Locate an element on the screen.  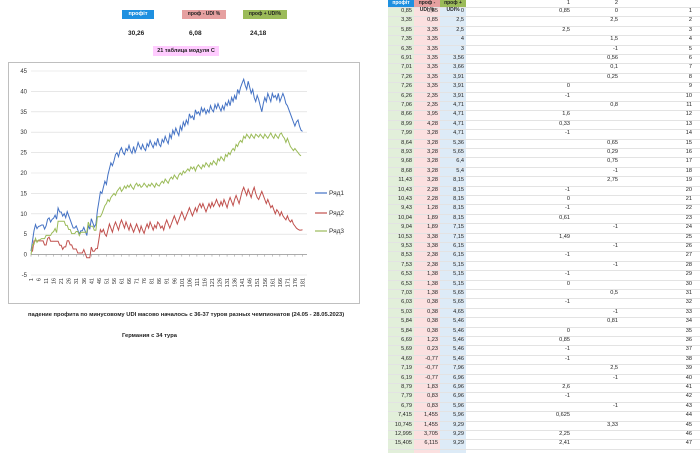
table-cell: 4,65 is located at coordinates (458, 311).